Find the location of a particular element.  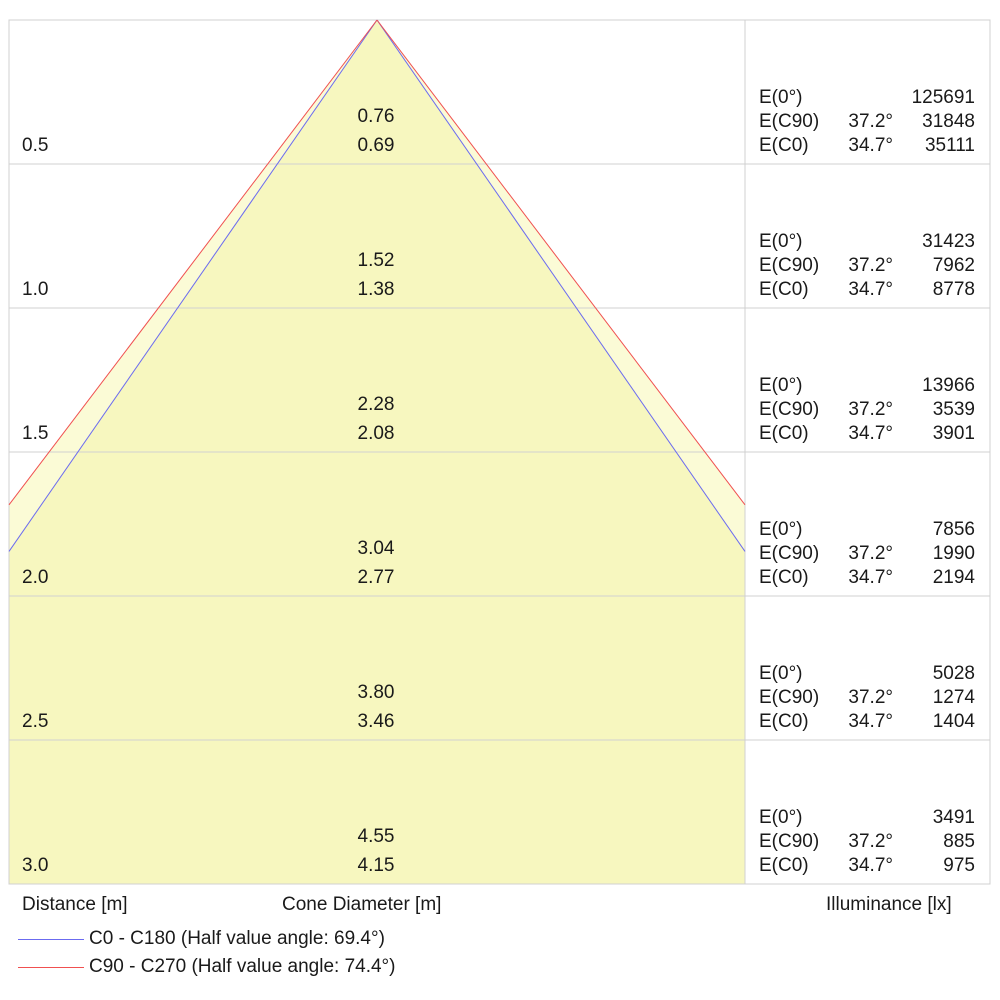

cone-diameter-c0: 2.77 is located at coordinates (376, 577).